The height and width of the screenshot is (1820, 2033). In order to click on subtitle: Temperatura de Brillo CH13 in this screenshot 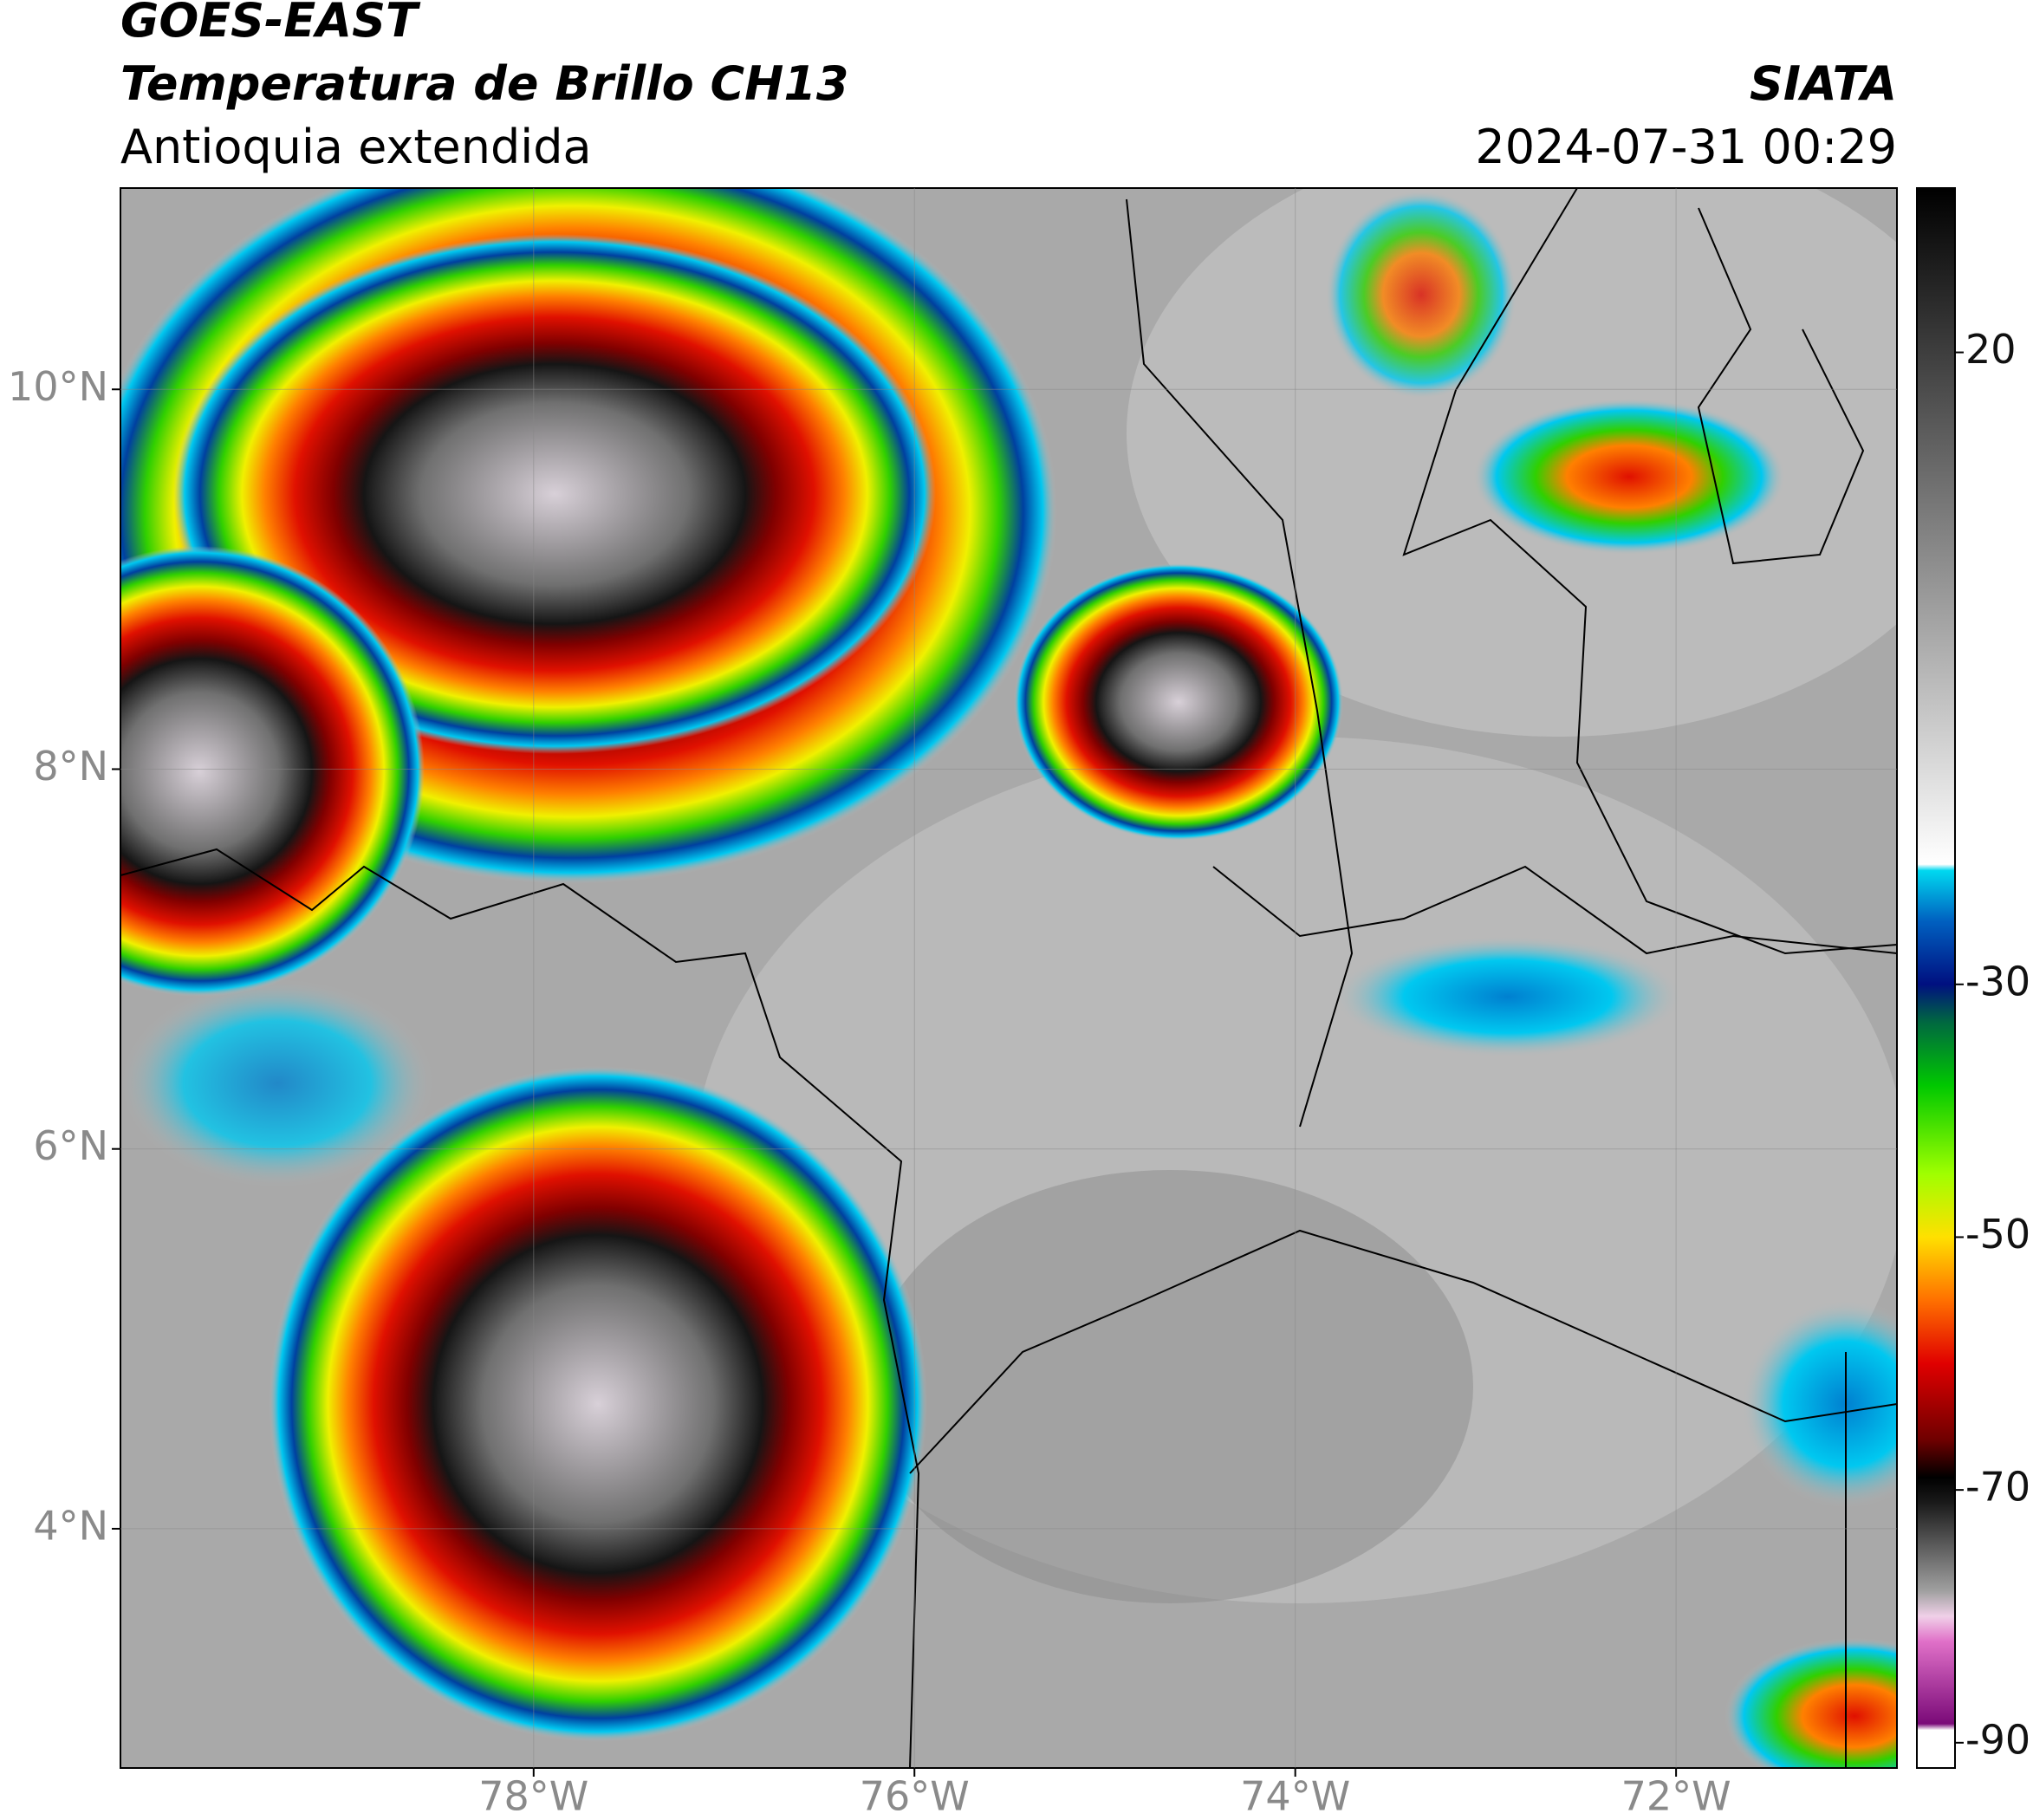, I will do `click(484, 83)`.